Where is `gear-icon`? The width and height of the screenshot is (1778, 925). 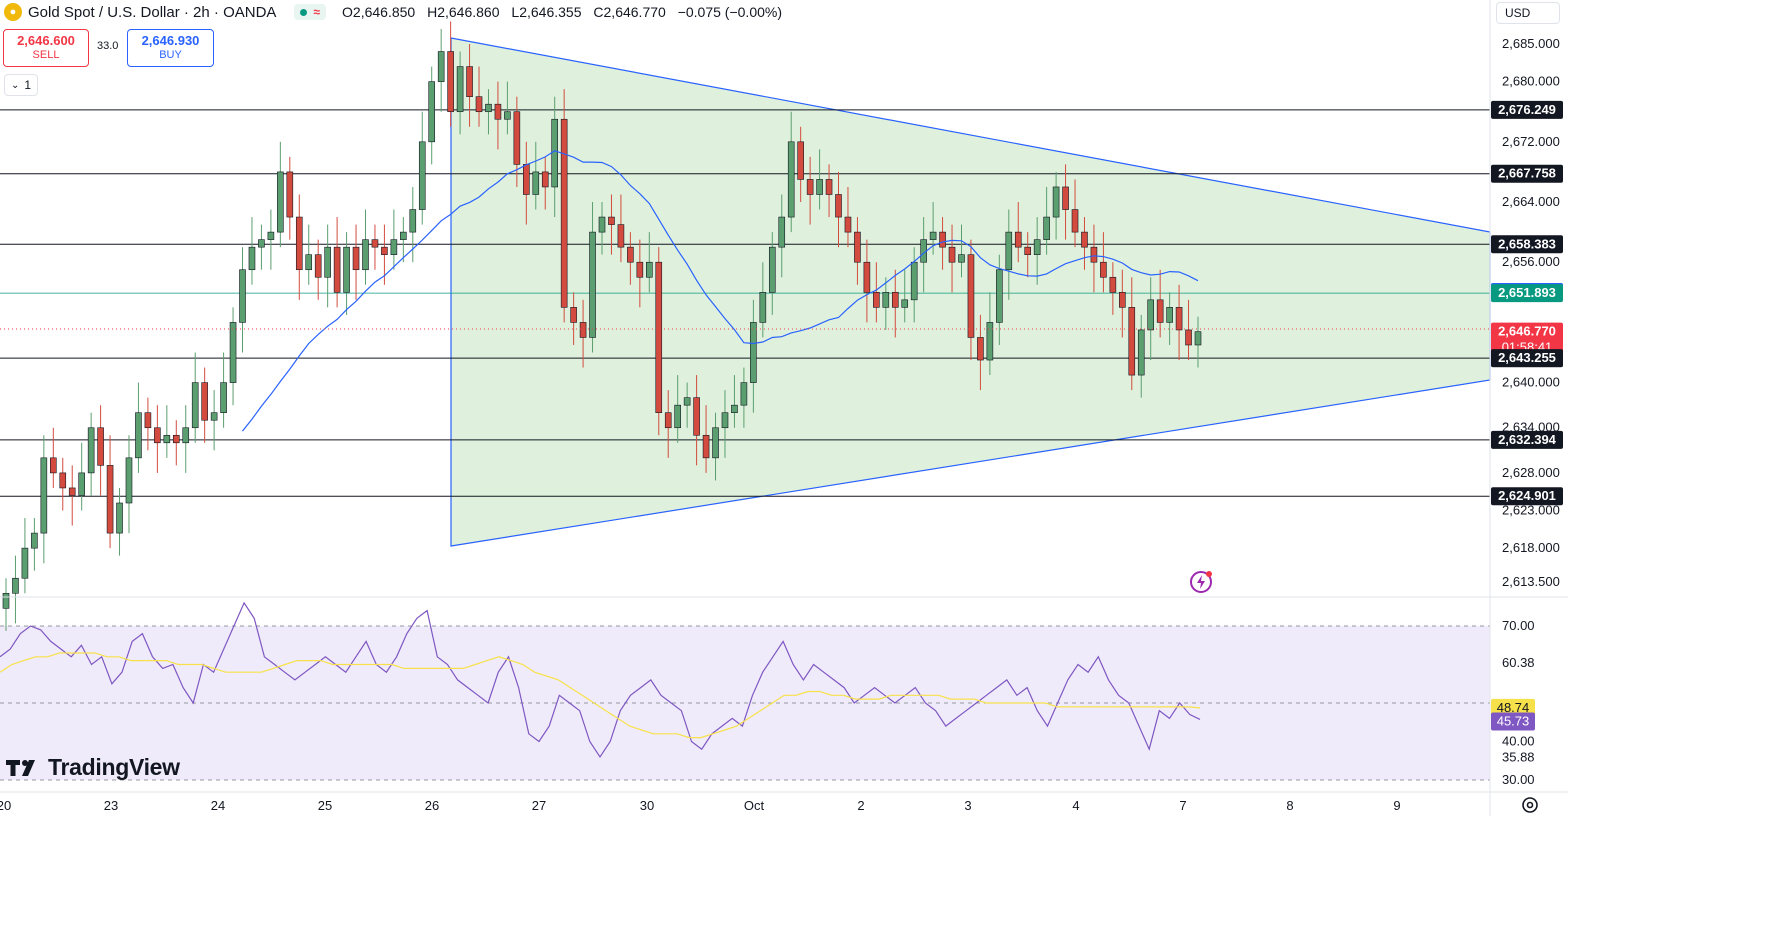 gear-icon is located at coordinates (1530, 805).